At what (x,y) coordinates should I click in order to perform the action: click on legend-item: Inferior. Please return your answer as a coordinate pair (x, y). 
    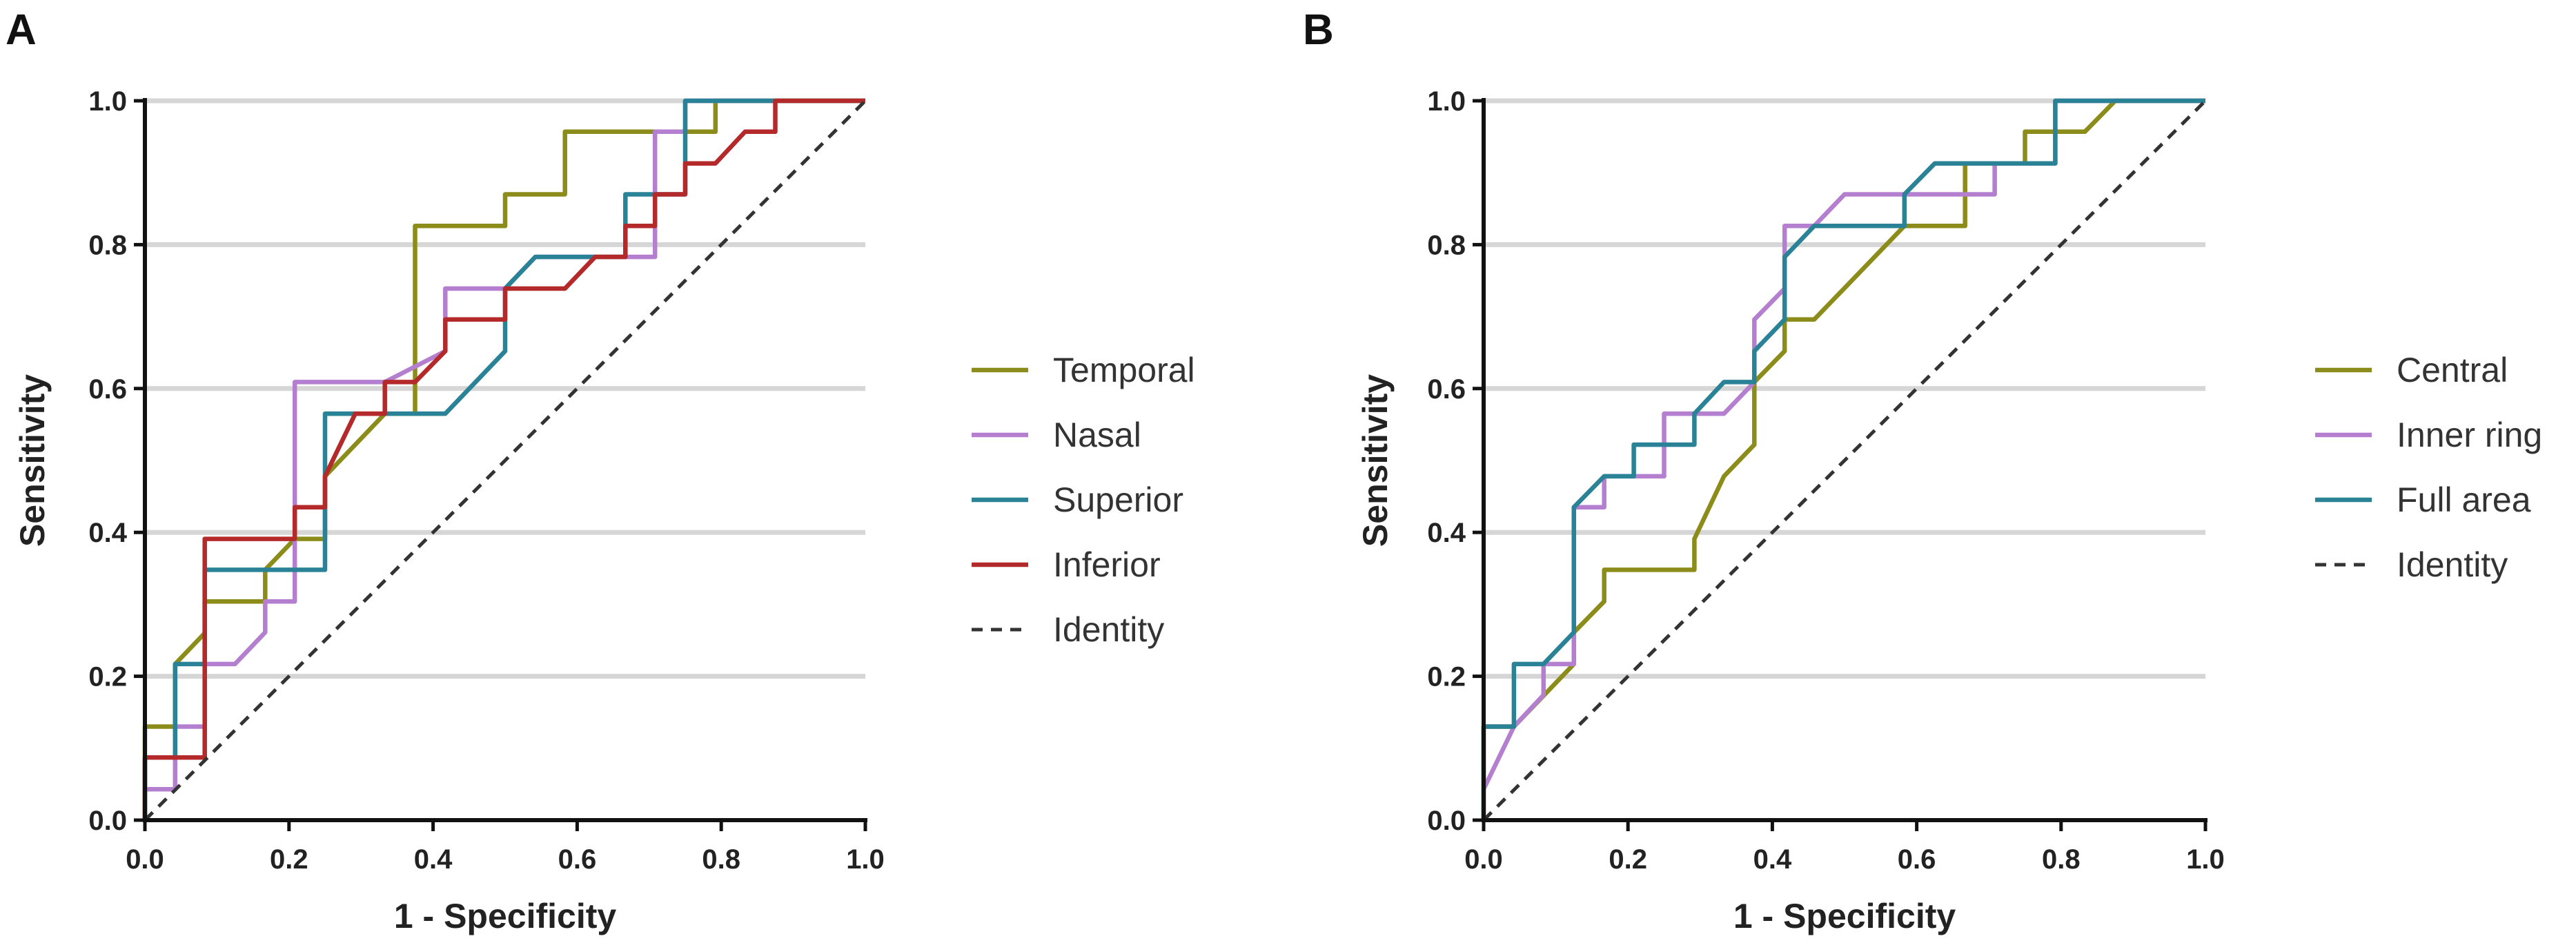
    Looking at the image, I should click on (1066, 564).